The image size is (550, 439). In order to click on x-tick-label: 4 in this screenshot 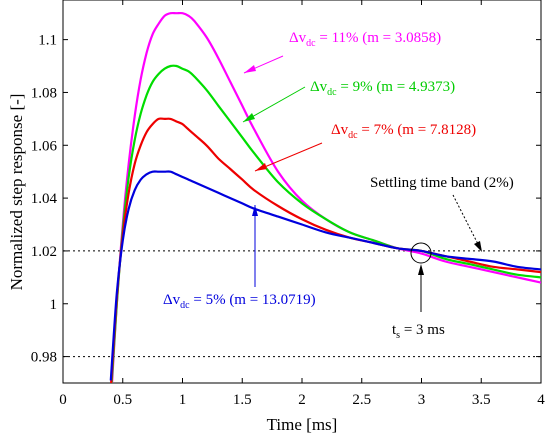, I will do `click(541, 400)`.